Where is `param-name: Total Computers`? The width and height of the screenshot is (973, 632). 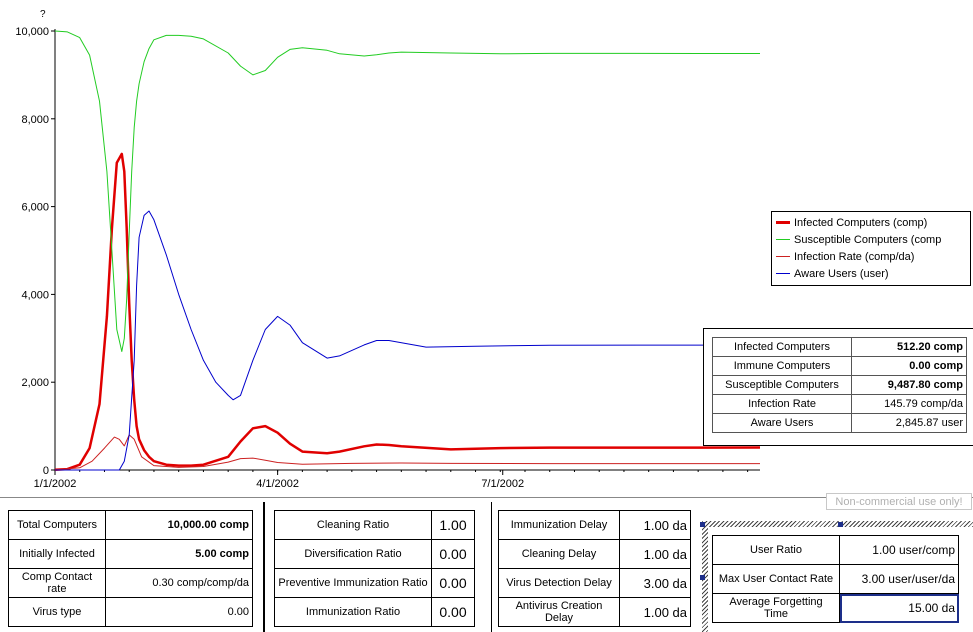
param-name: Total Computers is located at coordinates (57, 525).